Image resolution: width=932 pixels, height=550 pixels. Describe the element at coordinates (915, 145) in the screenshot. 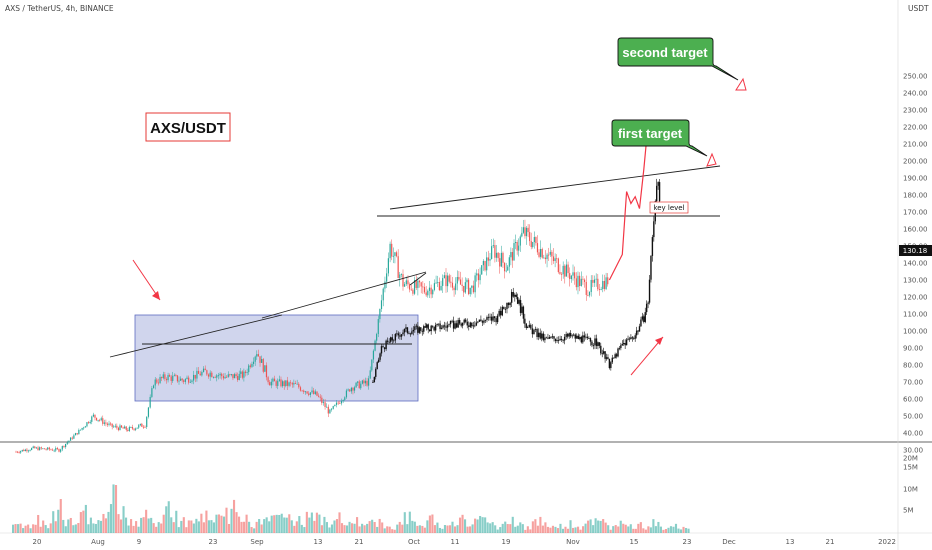

I see `price-tick-label: 210.00` at that location.